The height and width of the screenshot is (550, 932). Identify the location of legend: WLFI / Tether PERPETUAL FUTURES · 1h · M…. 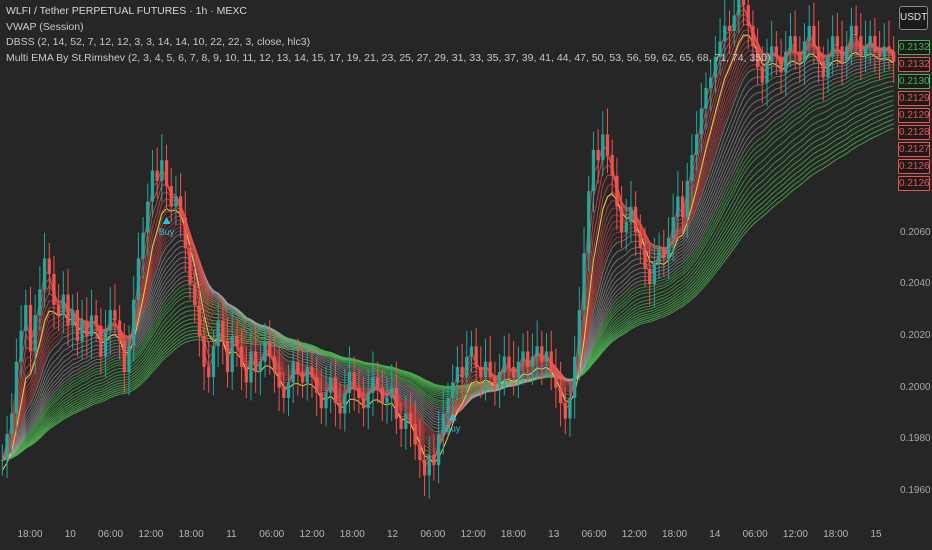
(388, 35).